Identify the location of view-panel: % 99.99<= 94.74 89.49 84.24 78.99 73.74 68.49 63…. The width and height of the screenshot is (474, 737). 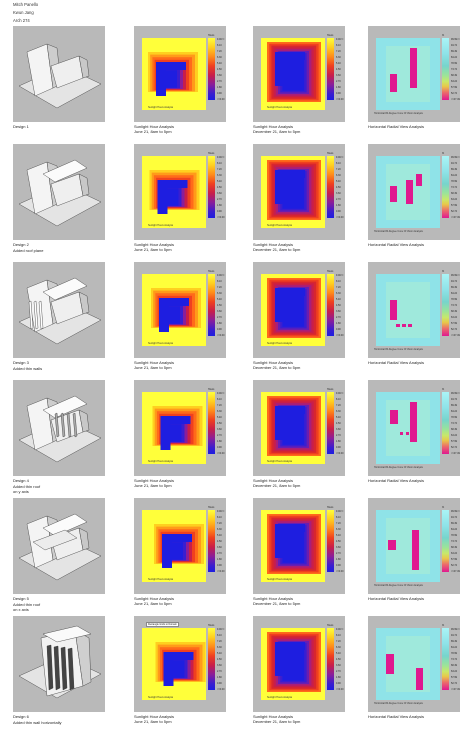
(414, 192).